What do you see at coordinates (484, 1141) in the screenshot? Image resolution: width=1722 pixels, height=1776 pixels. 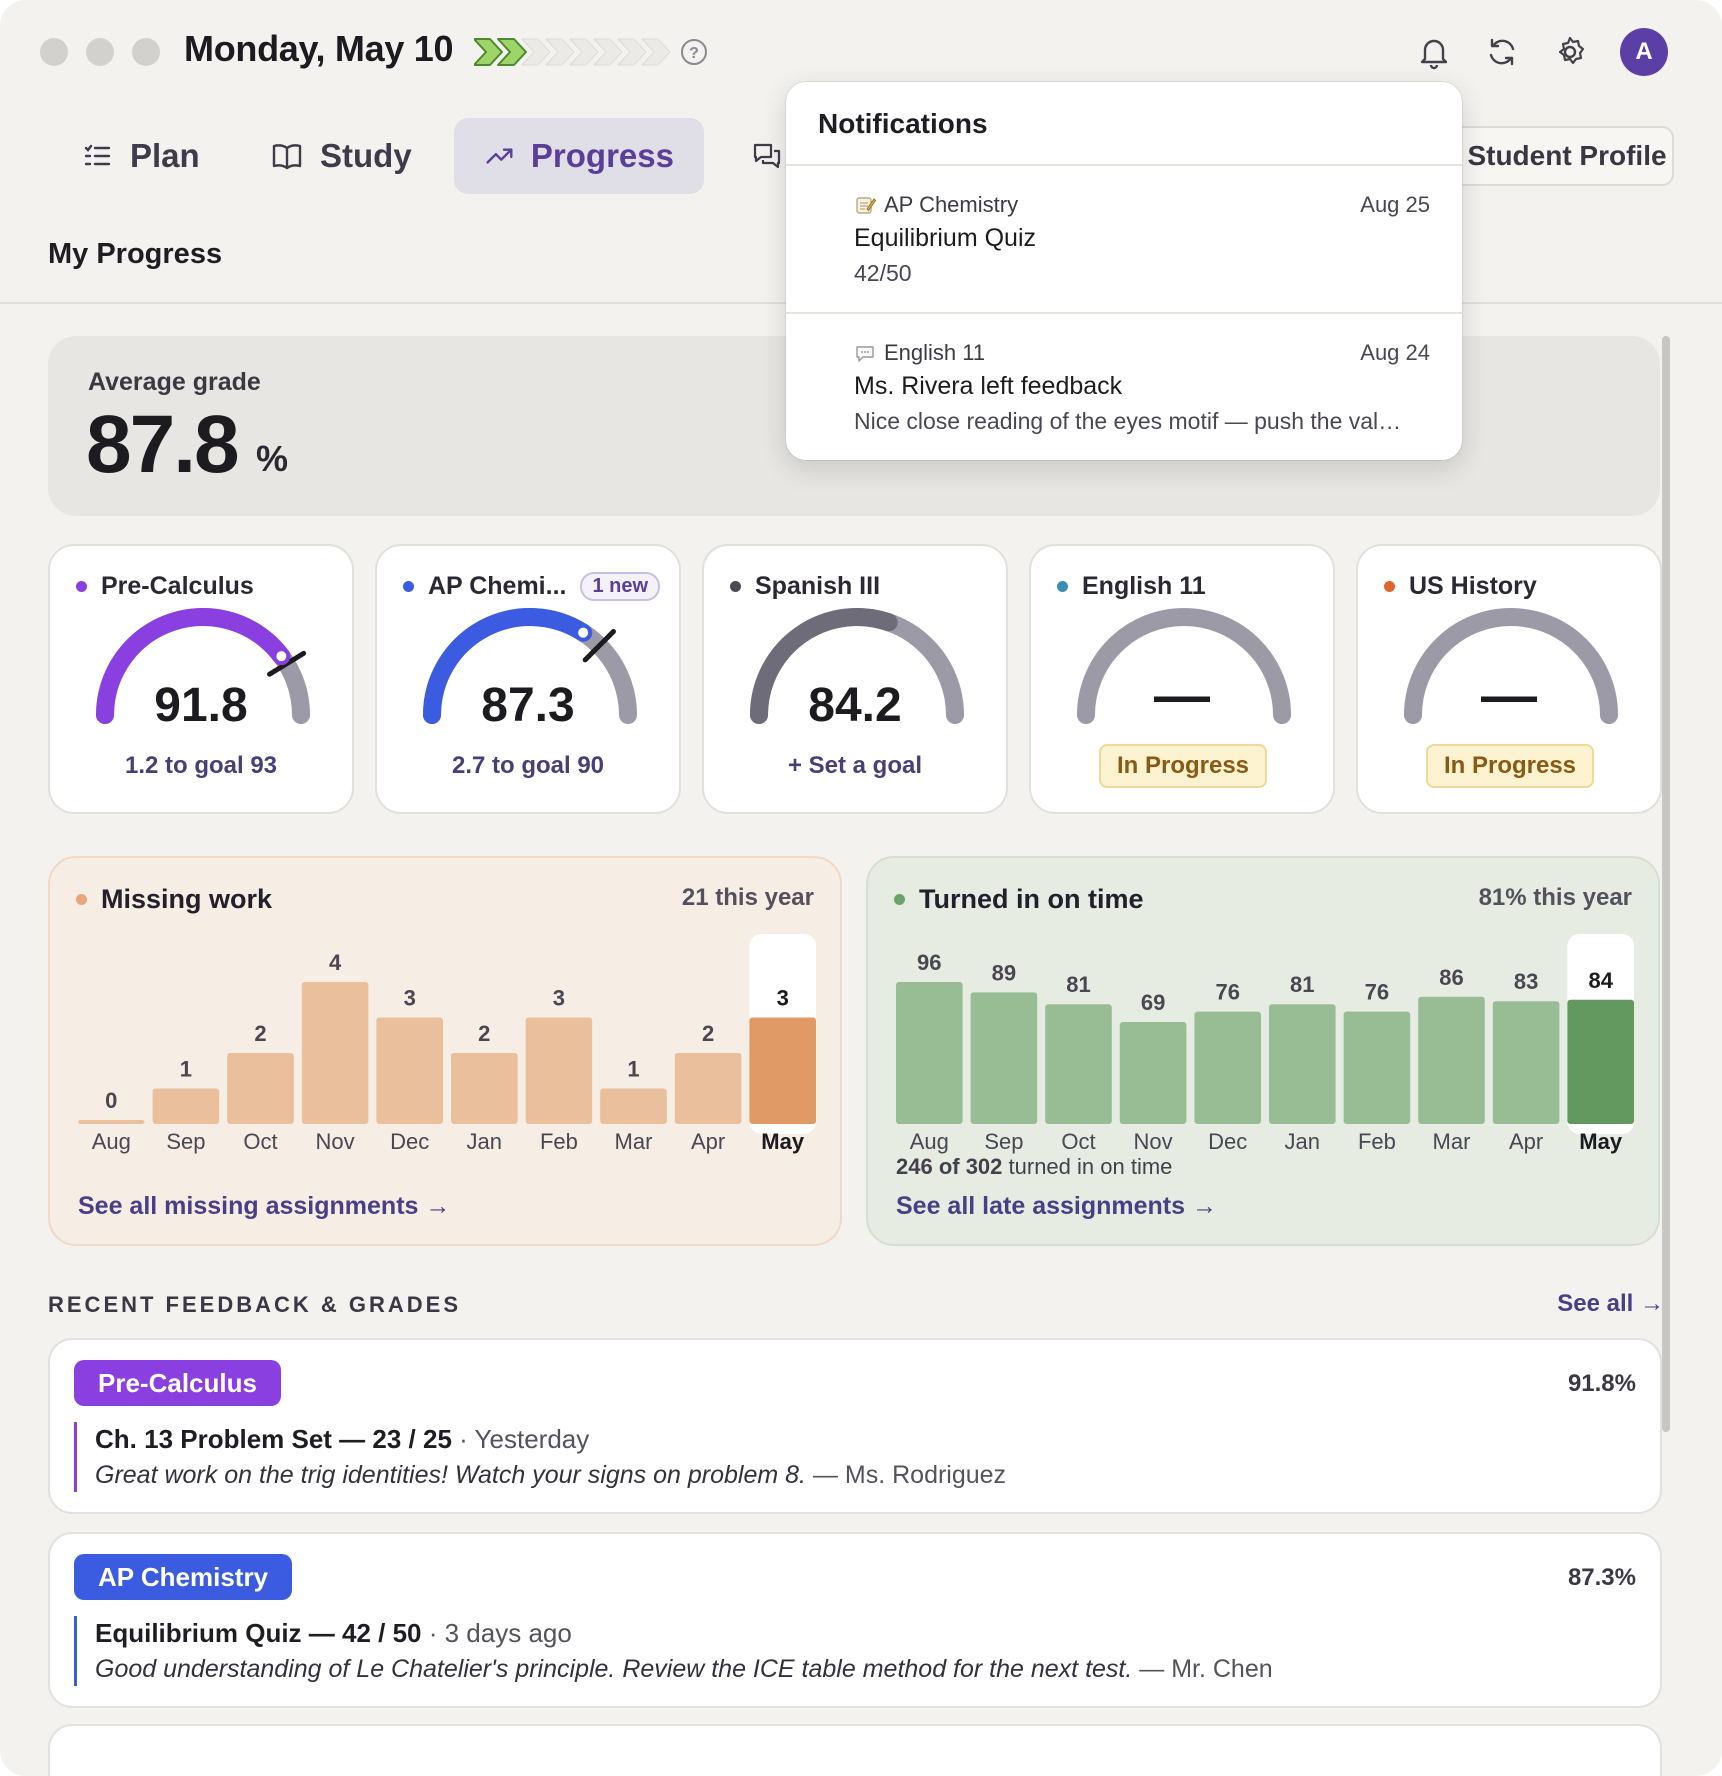 I see `month-tick-label: Jan` at bounding box center [484, 1141].